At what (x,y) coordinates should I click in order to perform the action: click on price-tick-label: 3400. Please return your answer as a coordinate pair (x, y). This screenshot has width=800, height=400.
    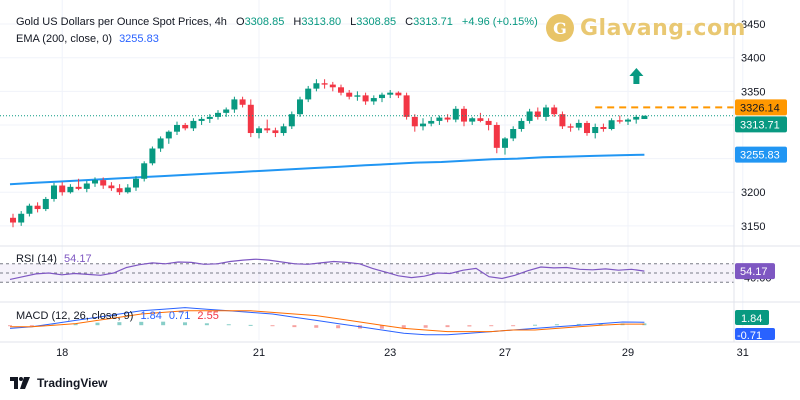
    Looking at the image, I should click on (753, 59).